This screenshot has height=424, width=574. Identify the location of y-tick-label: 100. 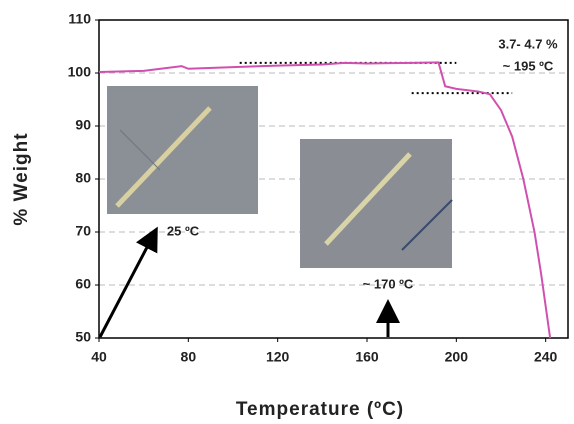
(80, 72).